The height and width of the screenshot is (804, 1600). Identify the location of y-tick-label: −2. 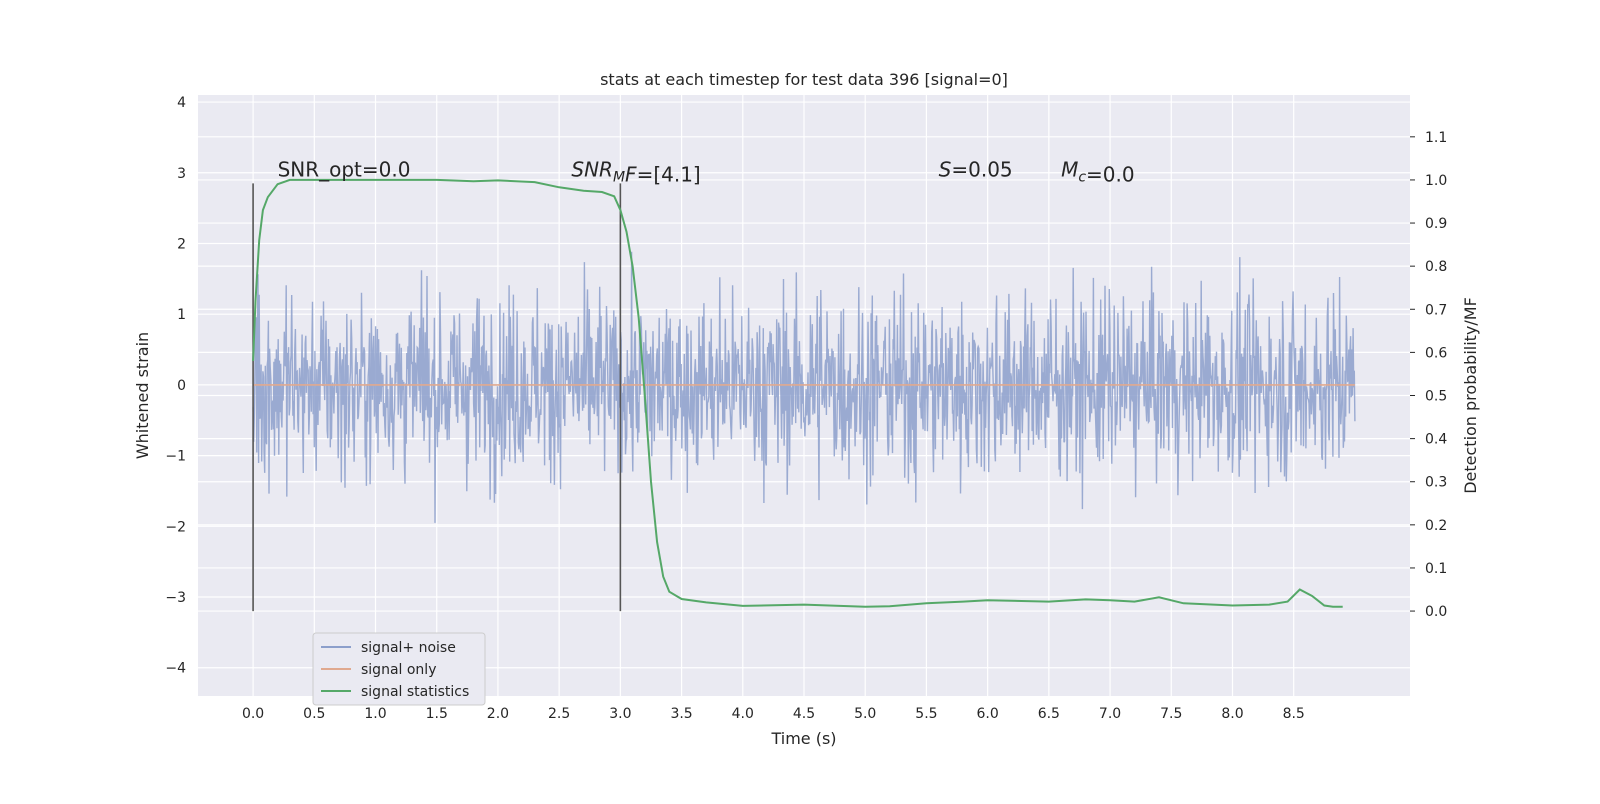
(175, 527).